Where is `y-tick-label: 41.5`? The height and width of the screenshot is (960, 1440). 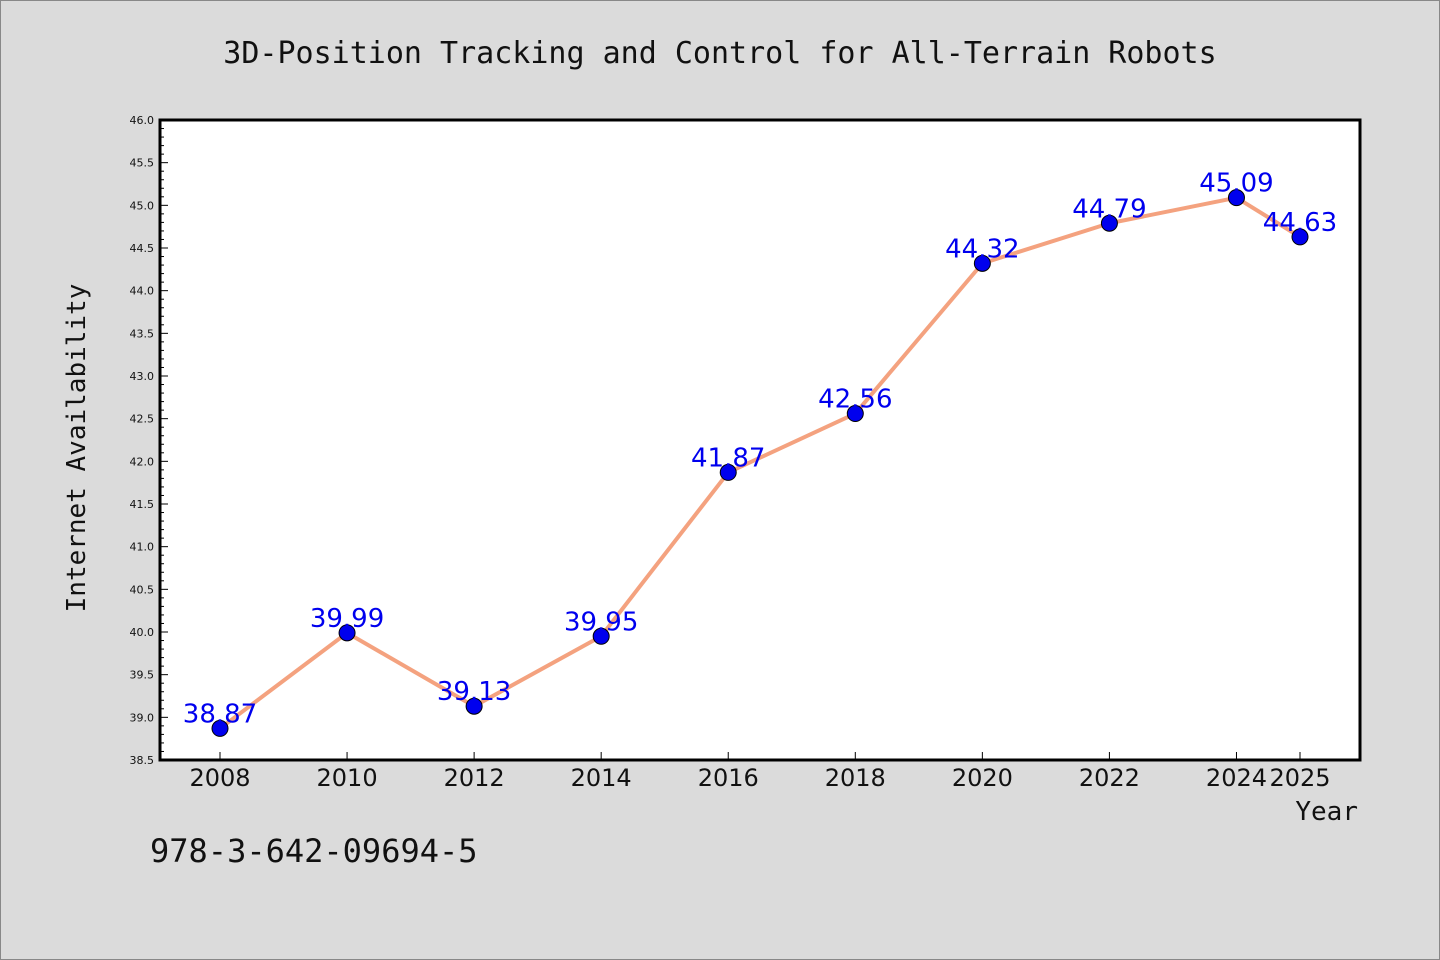 y-tick-label: 41.5 is located at coordinates (142, 504).